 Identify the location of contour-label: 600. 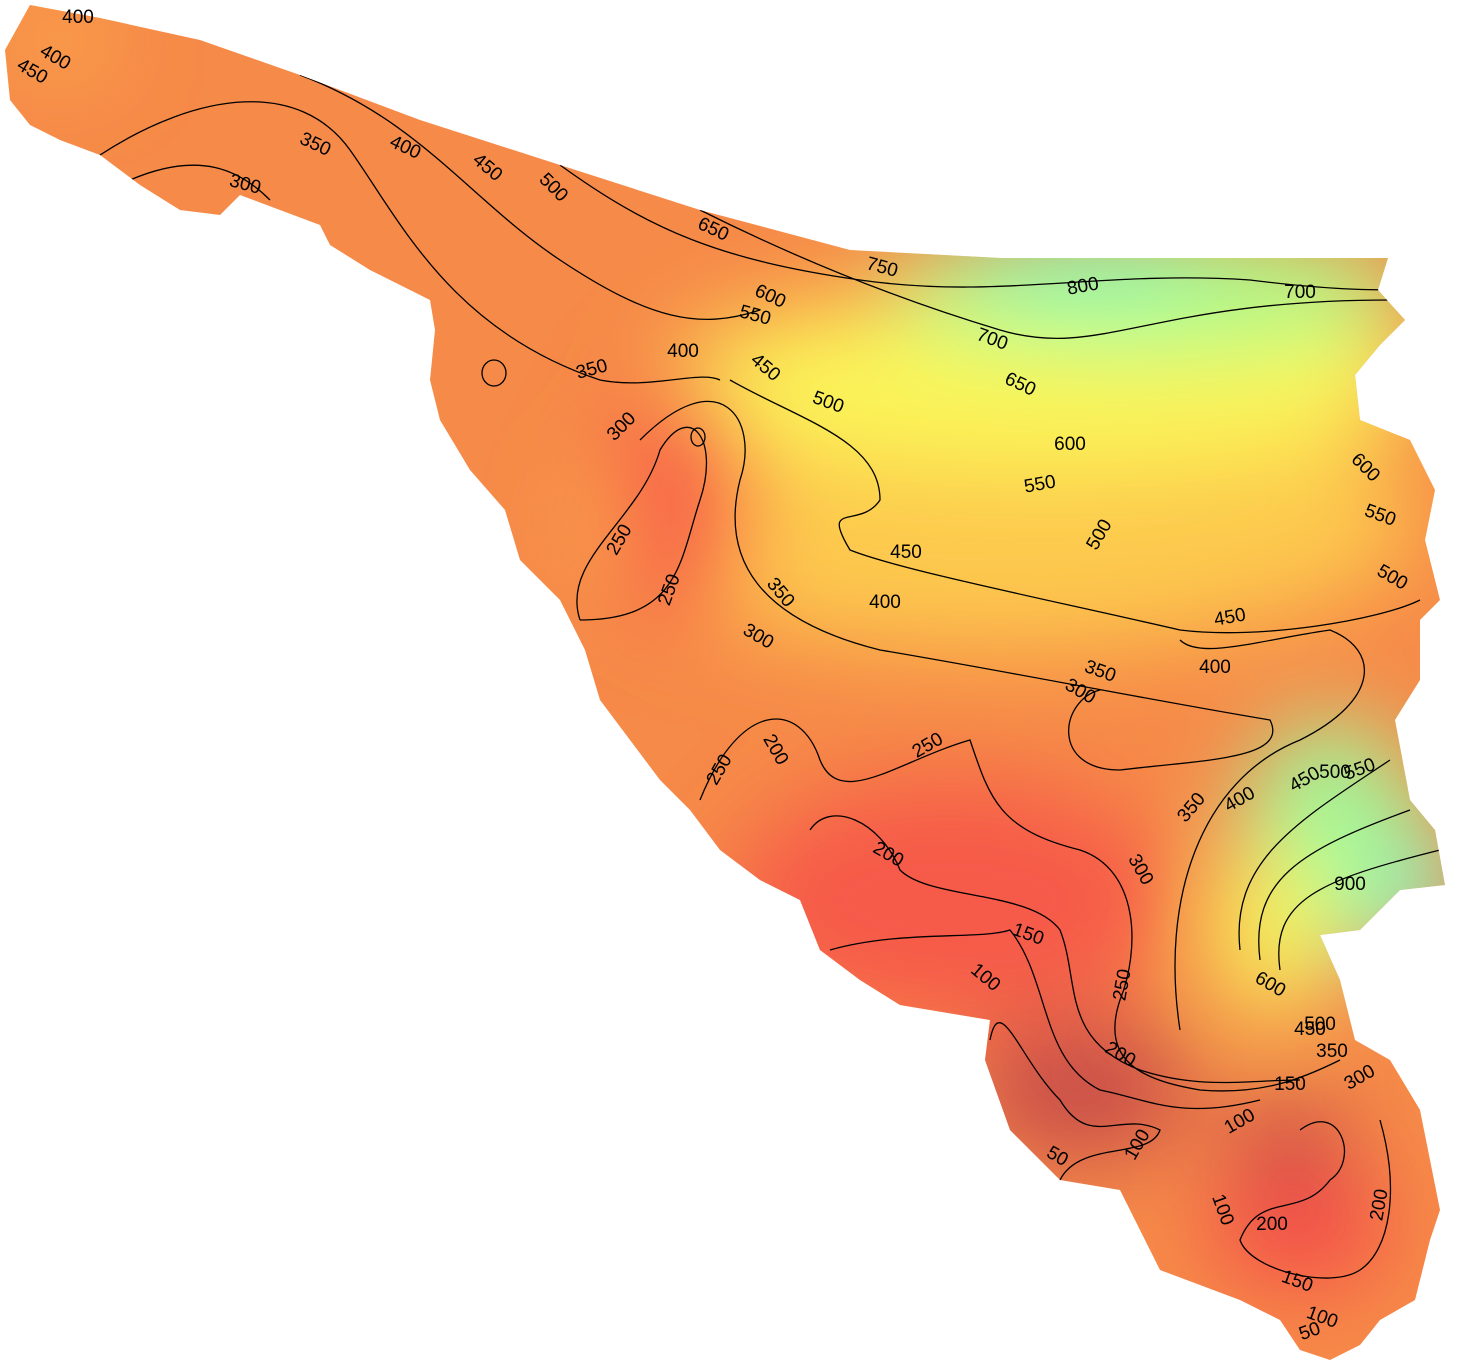
(1070, 444).